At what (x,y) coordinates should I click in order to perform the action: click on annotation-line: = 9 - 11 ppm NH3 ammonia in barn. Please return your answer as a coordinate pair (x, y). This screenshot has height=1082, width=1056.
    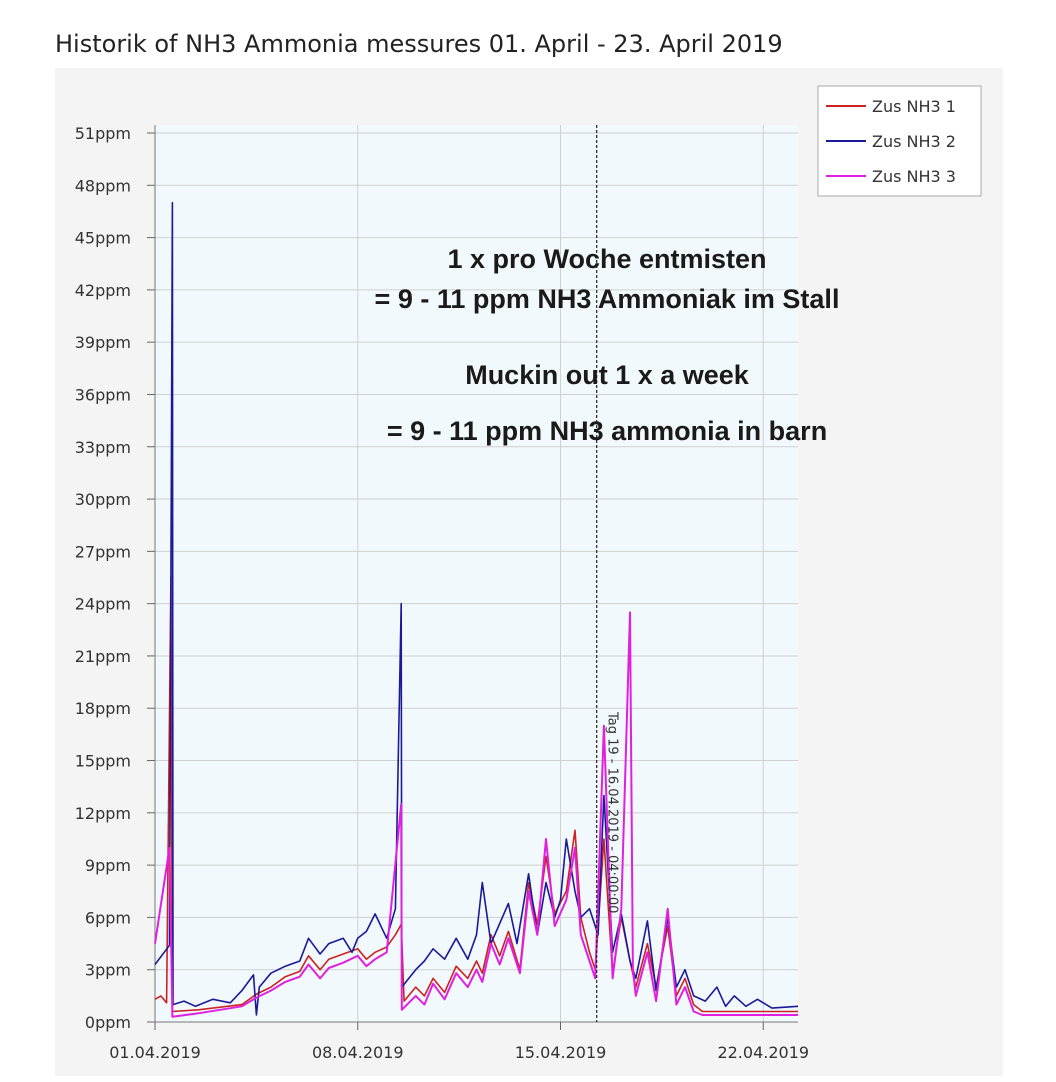
    Looking at the image, I should click on (607, 431).